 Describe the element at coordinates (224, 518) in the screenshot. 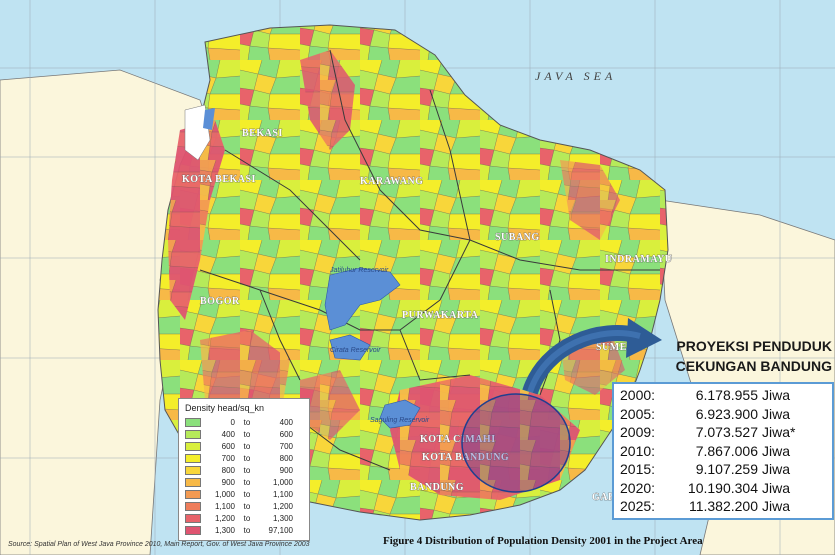

I see `legend-from: 1,200` at that location.